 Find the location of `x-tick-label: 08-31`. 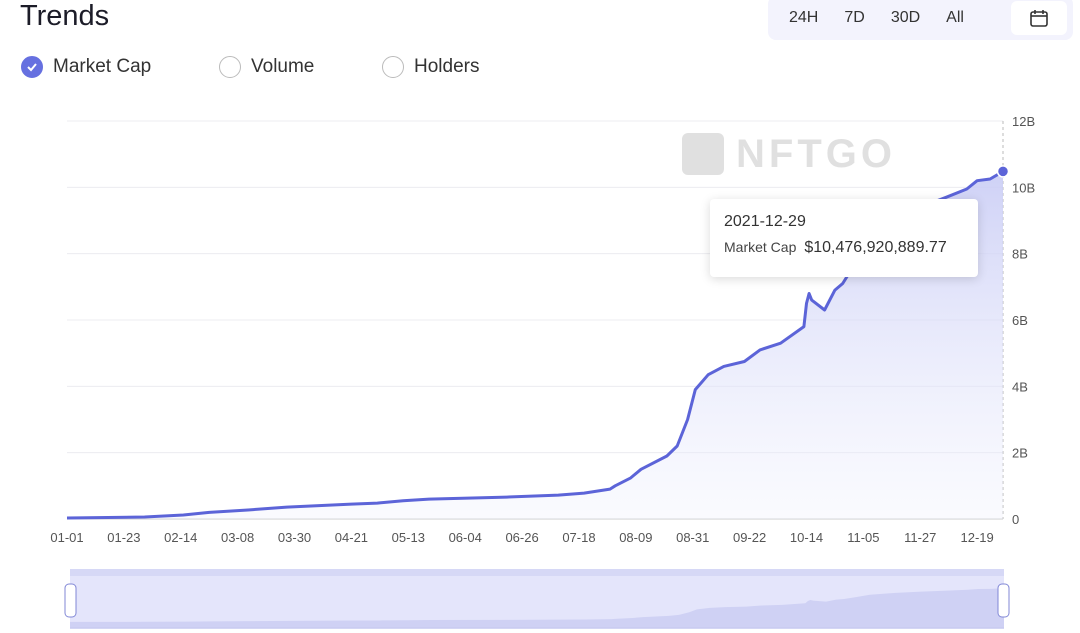

x-tick-label: 08-31 is located at coordinates (692, 537).